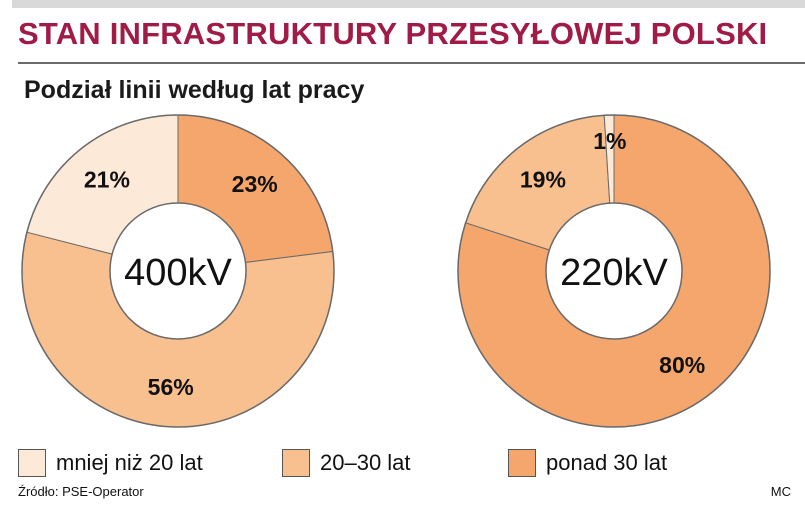  Describe the element at coordinates (129, 462) in the screenshot. I see `legend-label-under-20: mniej niż 20 lat` at that location.